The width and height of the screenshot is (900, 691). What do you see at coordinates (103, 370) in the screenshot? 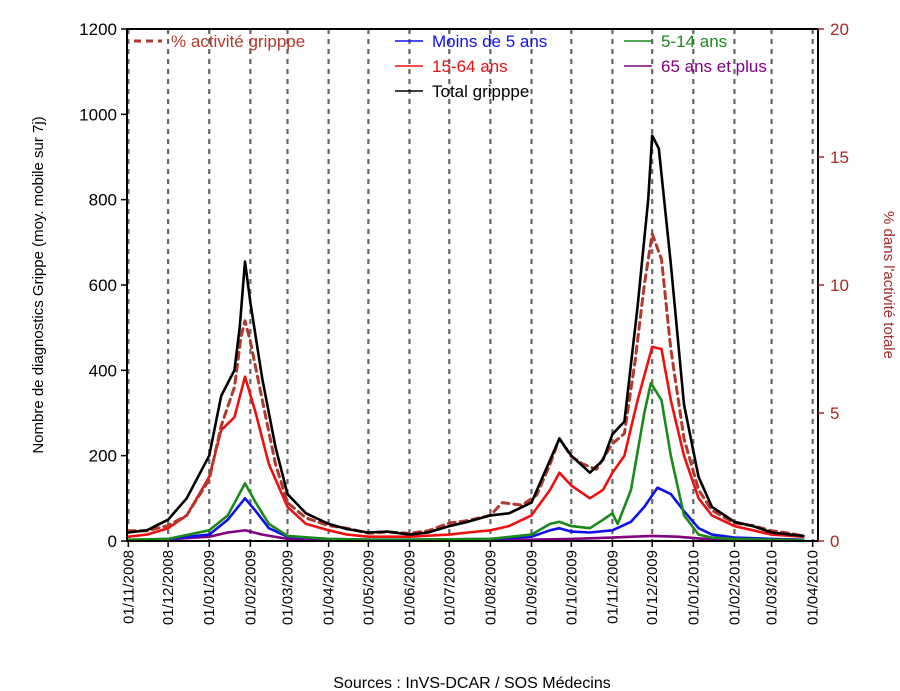
I see `y-tick-label: 400` at bounding box center [103, 370].